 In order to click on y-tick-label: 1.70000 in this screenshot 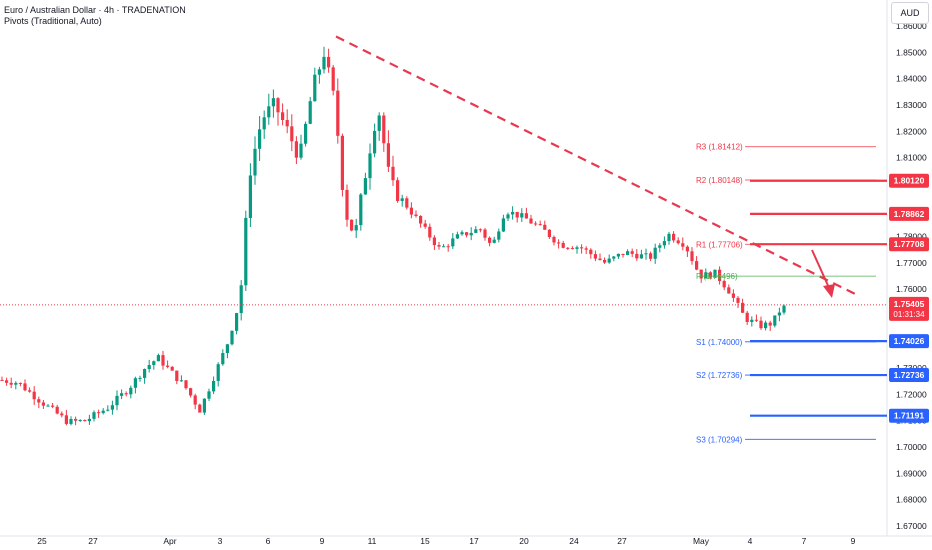, I will do `click(911, 447)`.